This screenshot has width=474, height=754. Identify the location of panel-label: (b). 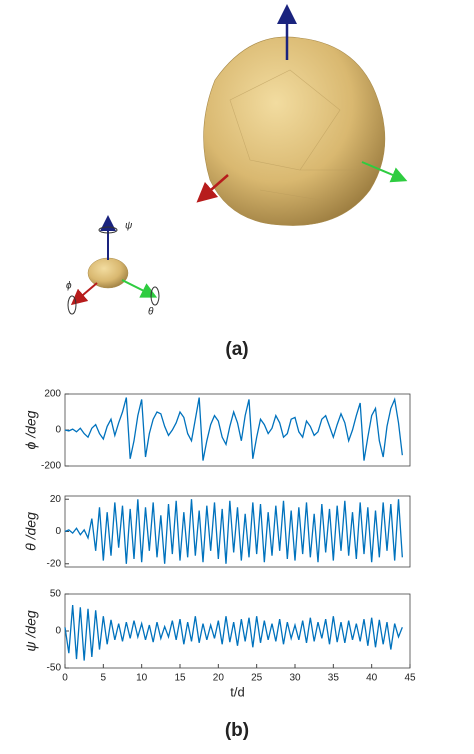
(237, 730).